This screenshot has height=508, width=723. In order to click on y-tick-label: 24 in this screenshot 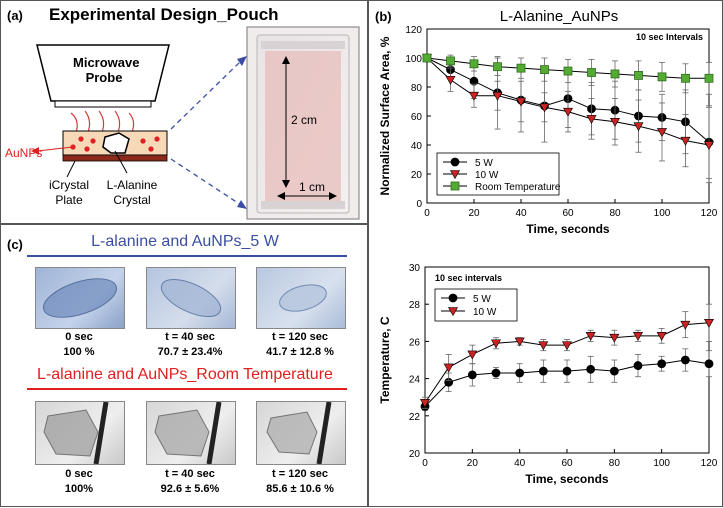, I will do `click(415, 380)`.